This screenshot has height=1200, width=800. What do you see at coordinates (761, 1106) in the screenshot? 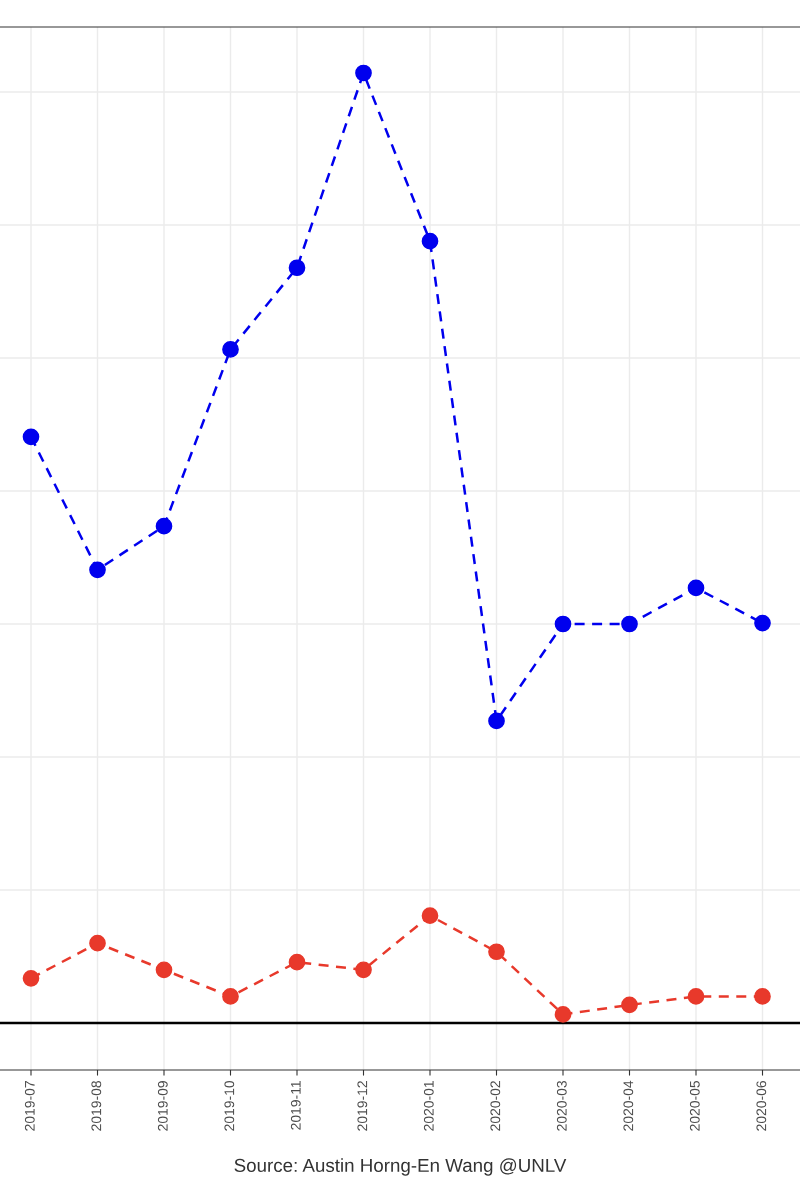
I see `x-tick-label: 2020-06` at bounding box center [761, 1106].